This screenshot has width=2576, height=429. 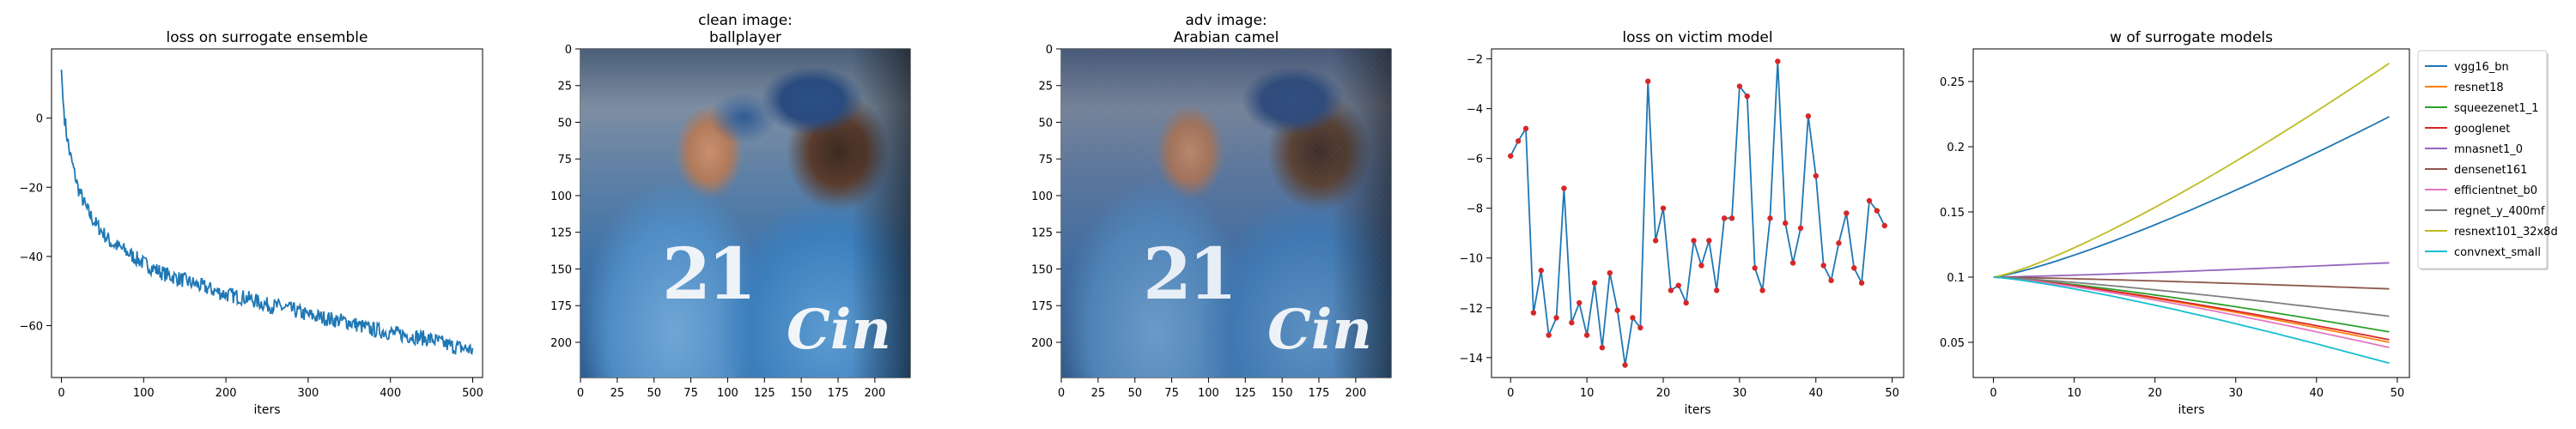 I want to click on y-tick-label: −4, so click(x=1475, y=110).